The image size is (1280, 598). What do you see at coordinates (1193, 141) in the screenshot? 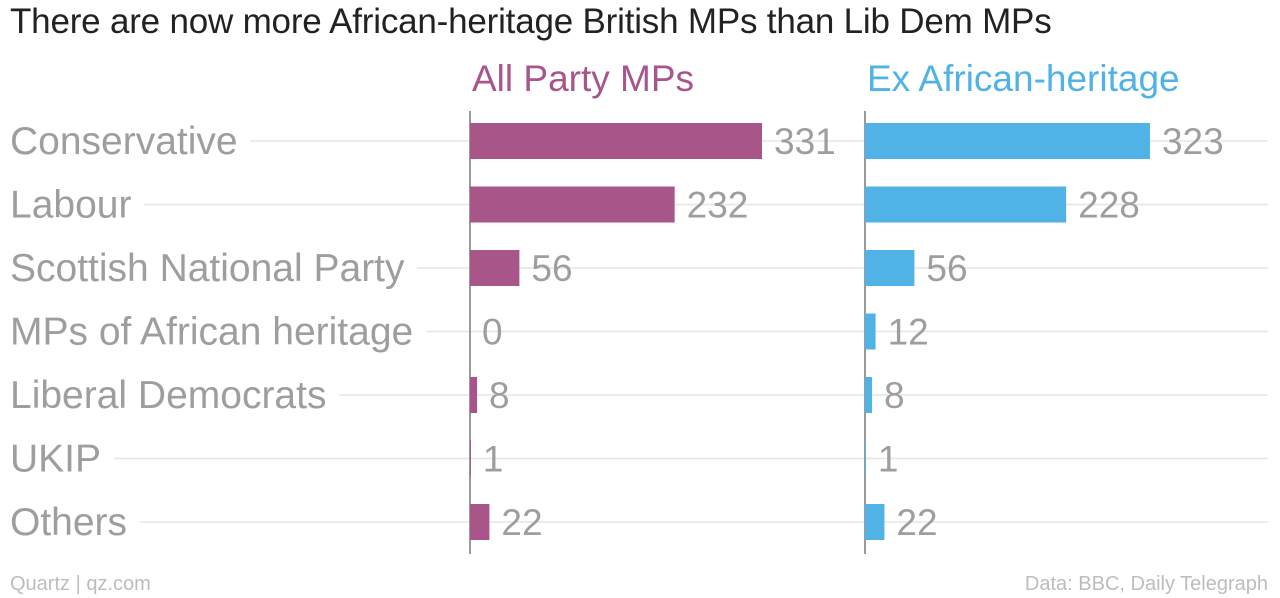
I see `data-label: 323` at bounding box center [1193, 141].